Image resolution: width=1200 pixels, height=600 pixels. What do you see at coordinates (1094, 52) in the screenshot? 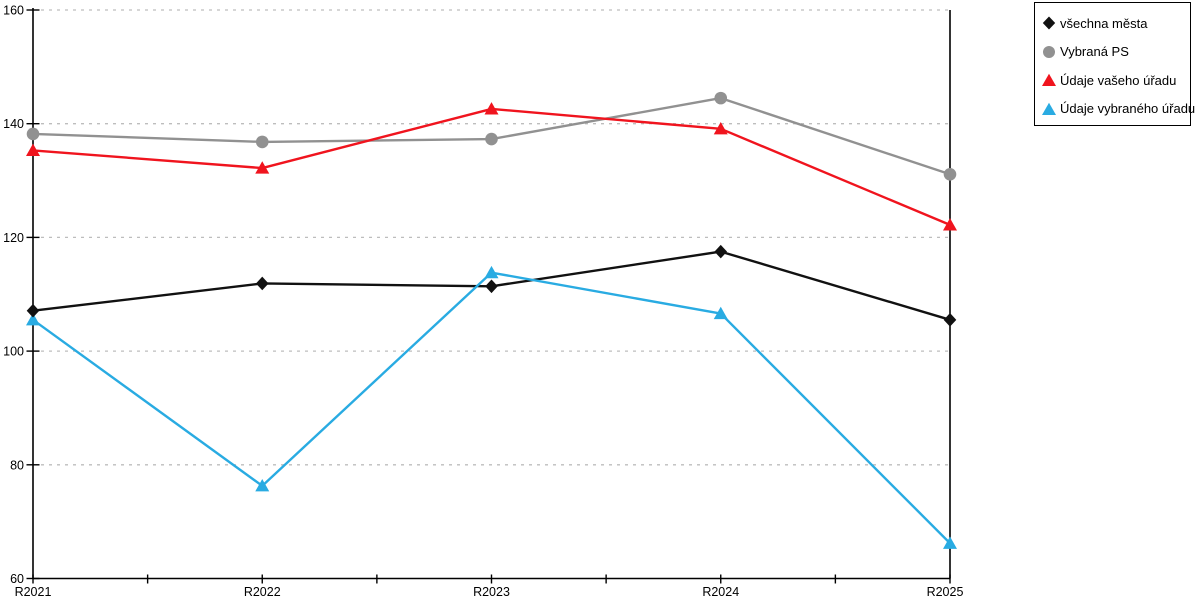
I see `legend-label: Vybraná PS` at bounding box center [1094, 52].